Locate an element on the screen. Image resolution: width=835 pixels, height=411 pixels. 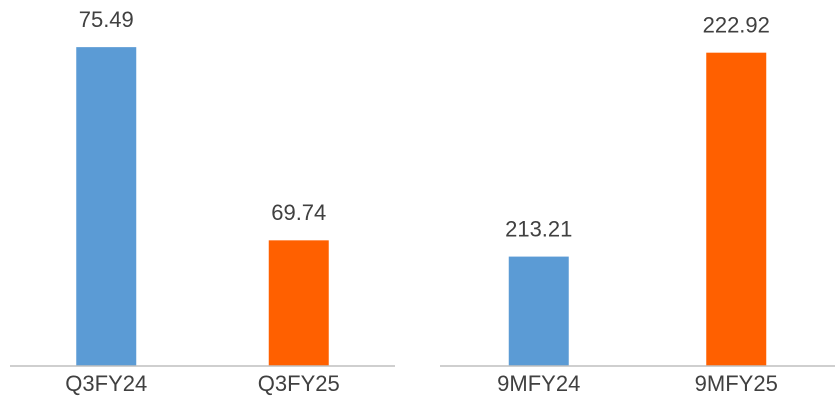
value-label: 222.92 is located at coordinates (736, 24).